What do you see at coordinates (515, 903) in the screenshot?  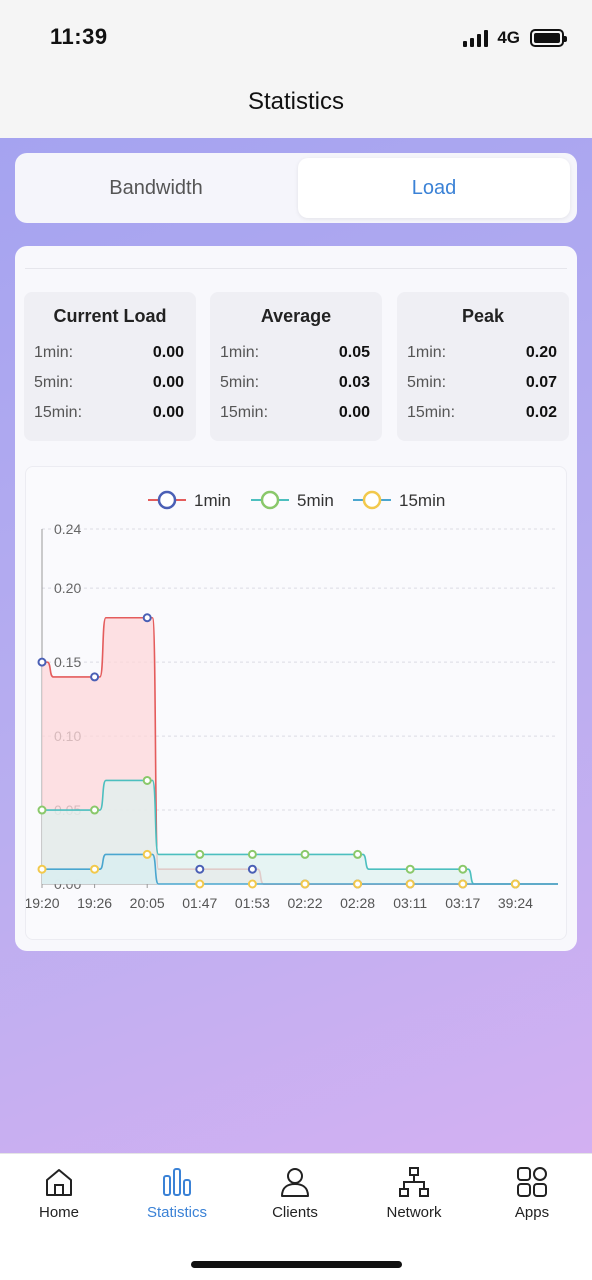 I see `x-tick-label: 39:24` at bounding box center [515, 903].